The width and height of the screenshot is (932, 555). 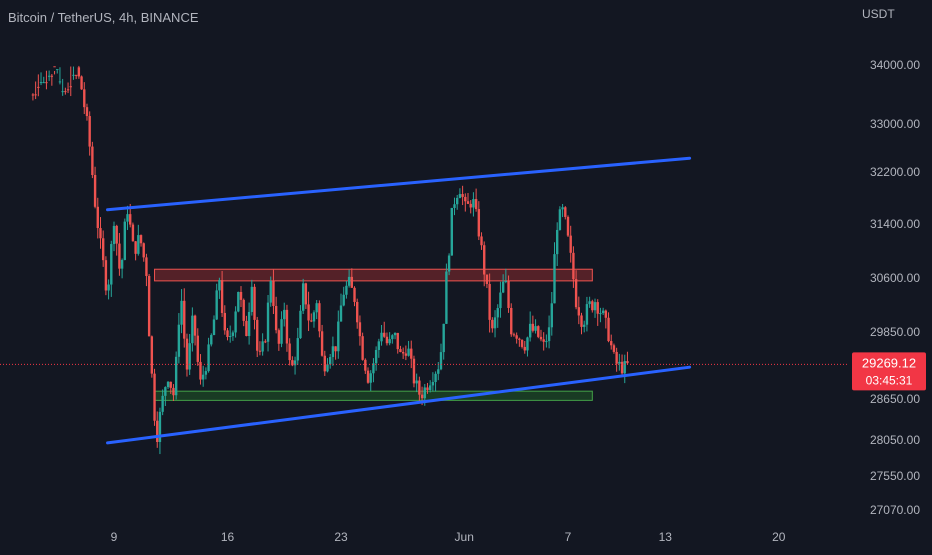 What do you see at coordinates (895, 476) in the screenshot?
I see `price-tick-label: 27550.00` at bounding box center [895, 476].